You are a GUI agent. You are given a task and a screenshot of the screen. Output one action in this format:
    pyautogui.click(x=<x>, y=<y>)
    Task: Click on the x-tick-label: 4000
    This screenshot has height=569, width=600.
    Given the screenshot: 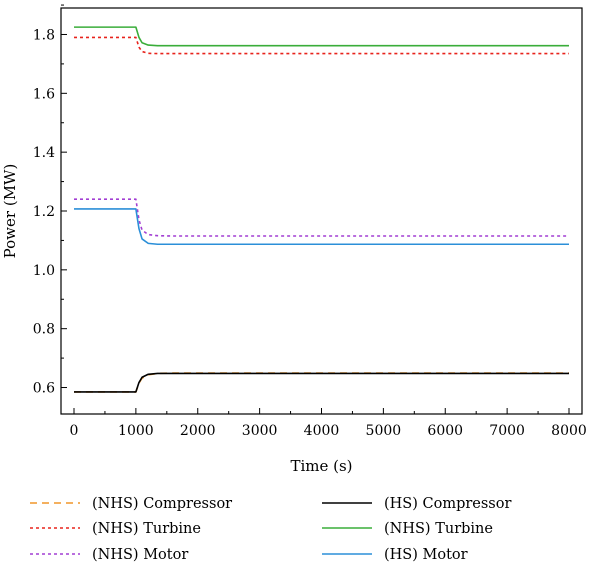 What is the action you would take?
    pyautogui.click(x=322, y=431)
    